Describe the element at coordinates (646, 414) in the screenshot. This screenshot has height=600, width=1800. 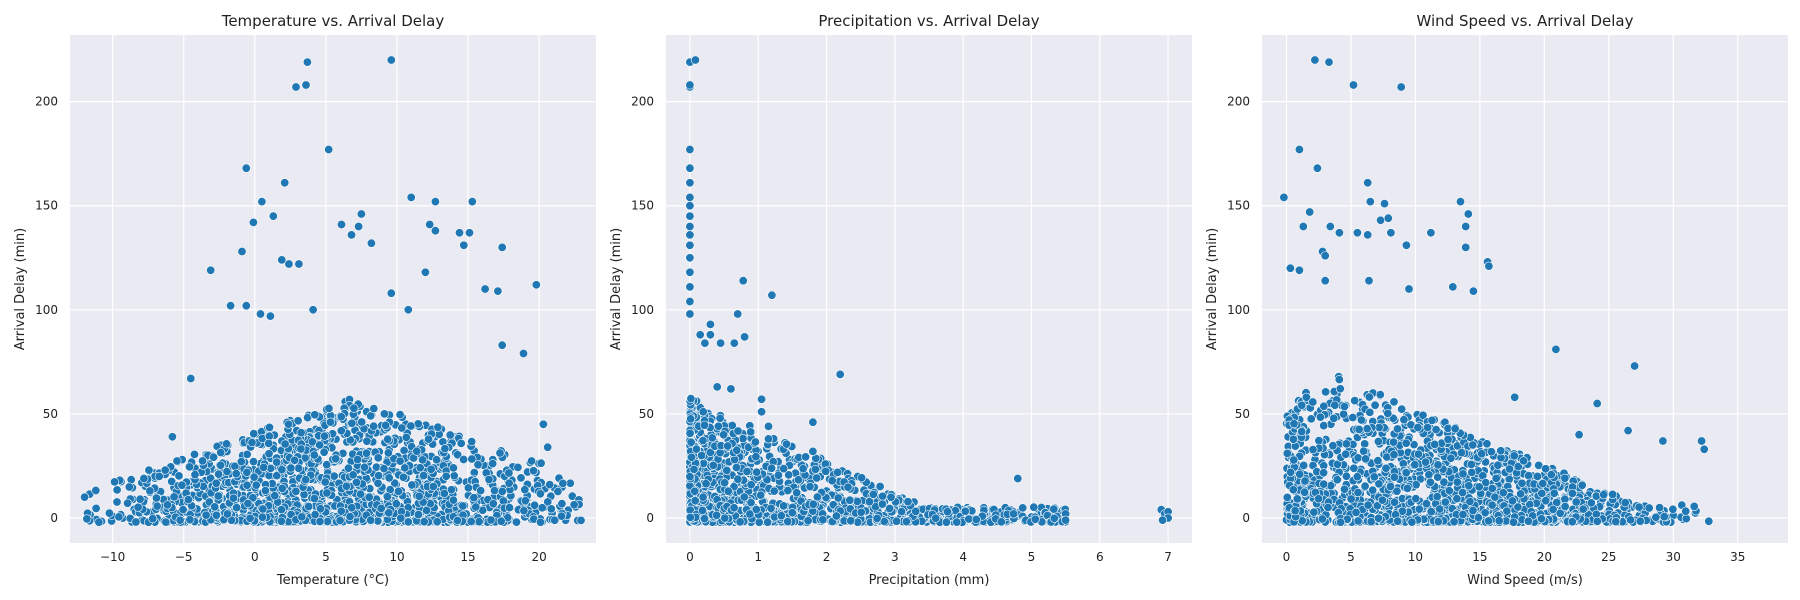
I see `precipitation-y-tick-label: 50` at that location.